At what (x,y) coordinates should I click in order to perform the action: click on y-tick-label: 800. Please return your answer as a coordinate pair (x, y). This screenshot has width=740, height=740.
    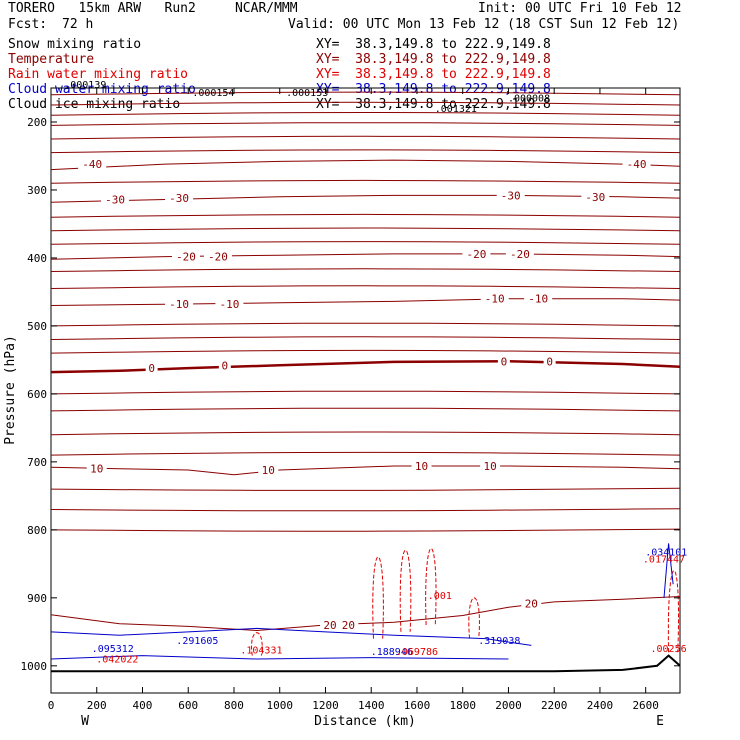
    Looking at the image, I should click on (37, 530).